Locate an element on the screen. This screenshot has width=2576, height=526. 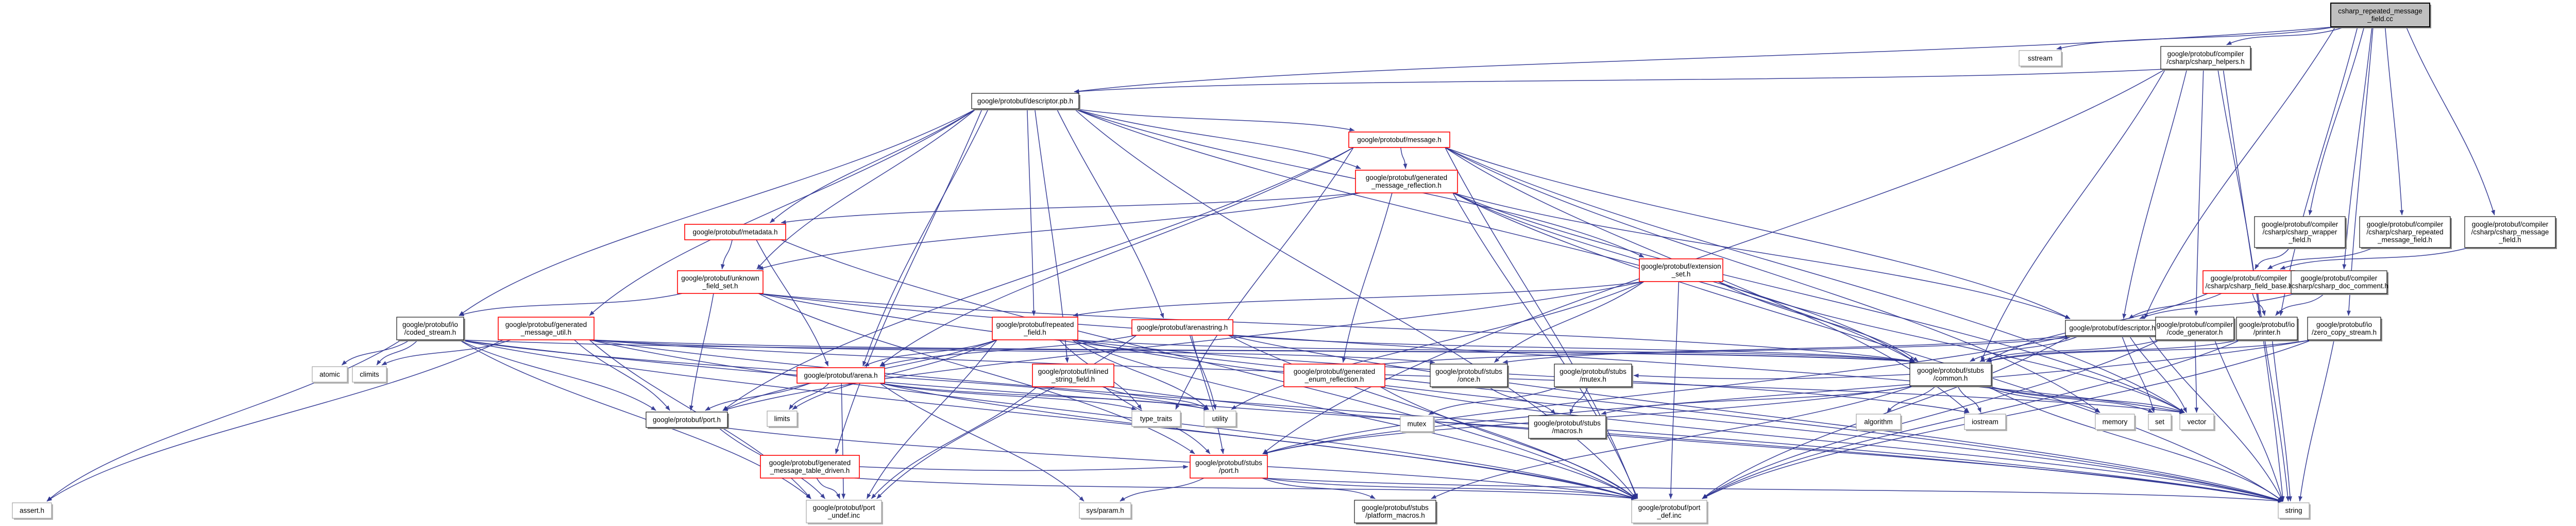
node-gmu: google/protobuf/generated _message_util.h is located at coordinates (546, 329).